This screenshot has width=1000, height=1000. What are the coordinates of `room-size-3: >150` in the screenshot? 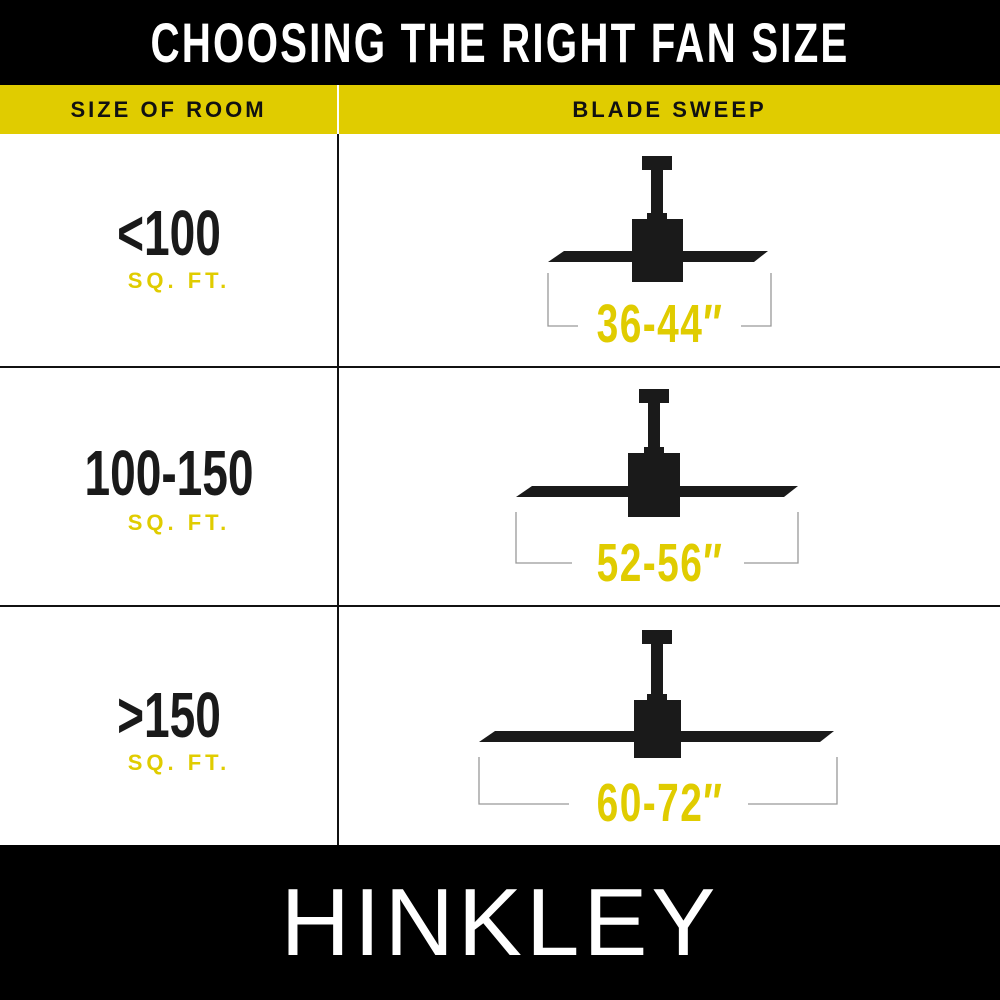 It's located at (169, 715).